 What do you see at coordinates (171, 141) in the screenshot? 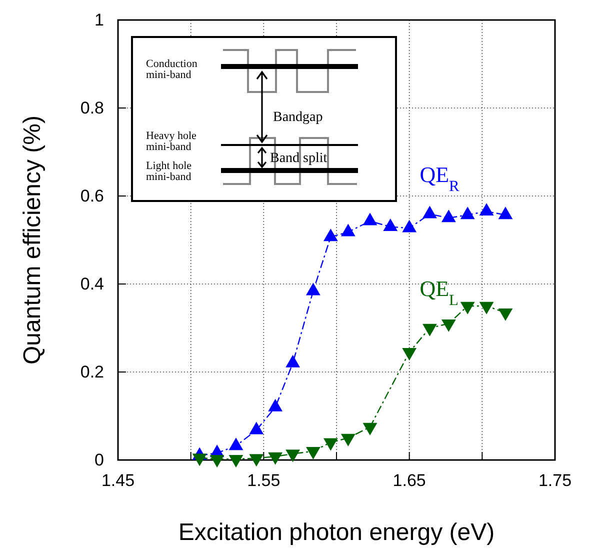
I see `annotation: Heavy hole mini-band` at bounding box center [171, 141].